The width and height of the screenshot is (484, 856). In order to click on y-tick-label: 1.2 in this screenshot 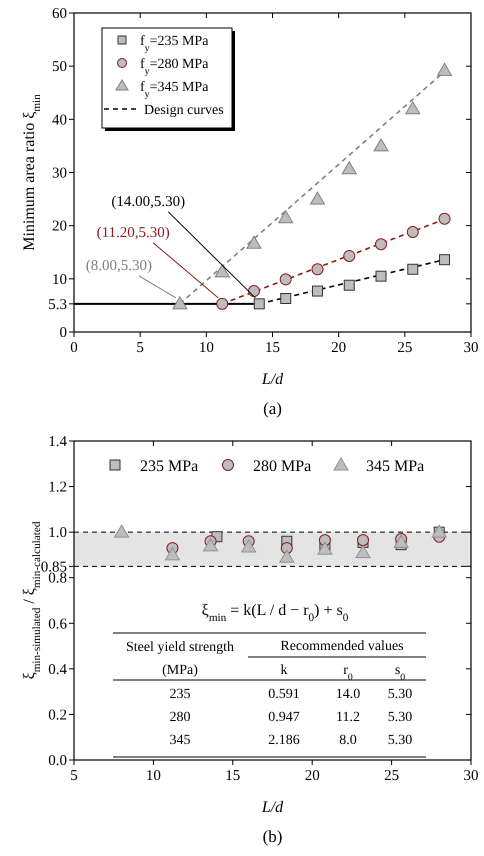, I will do `click(57, 488)`.